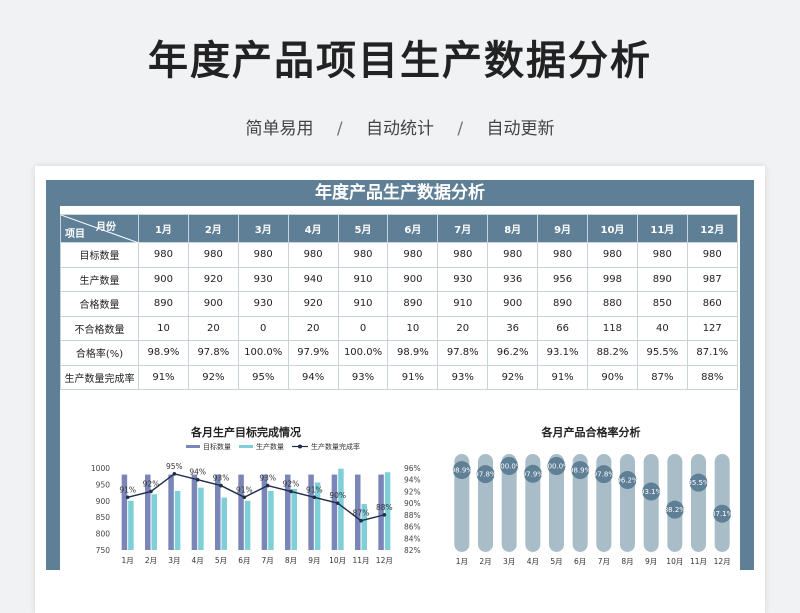  Describe the element at coordinates (221, 478) in the screenshot. I see `rate-data-label: 93%` at that location.